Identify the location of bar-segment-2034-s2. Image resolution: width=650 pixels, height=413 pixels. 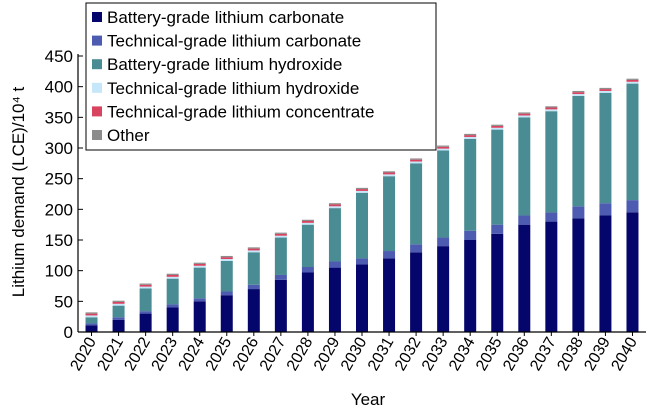
(470, 184).